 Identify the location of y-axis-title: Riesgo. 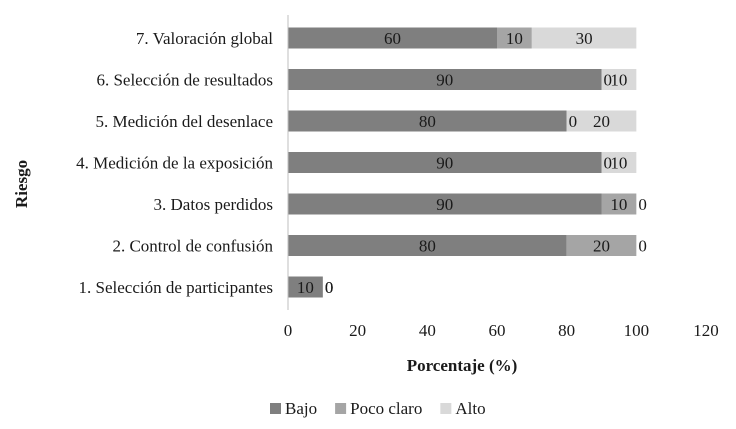
(21, 184).